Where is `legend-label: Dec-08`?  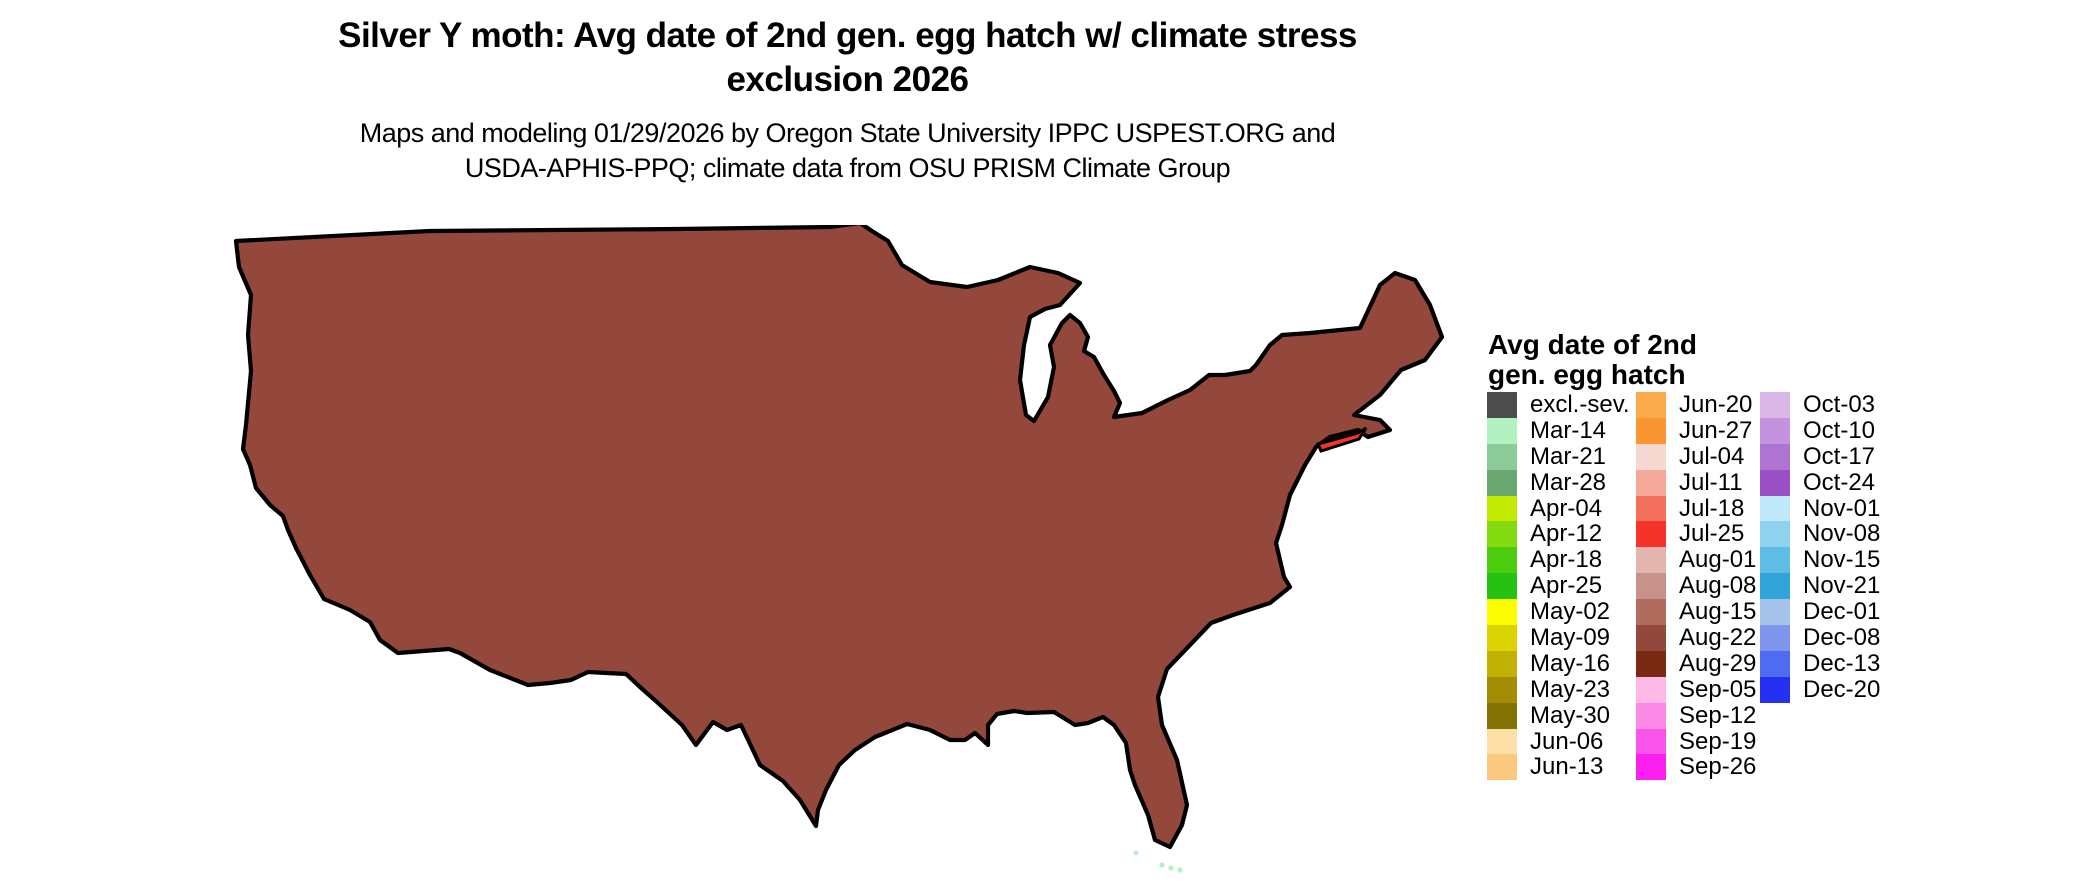
legend-label: Dec-08 is located at coordinates (1842, 638).